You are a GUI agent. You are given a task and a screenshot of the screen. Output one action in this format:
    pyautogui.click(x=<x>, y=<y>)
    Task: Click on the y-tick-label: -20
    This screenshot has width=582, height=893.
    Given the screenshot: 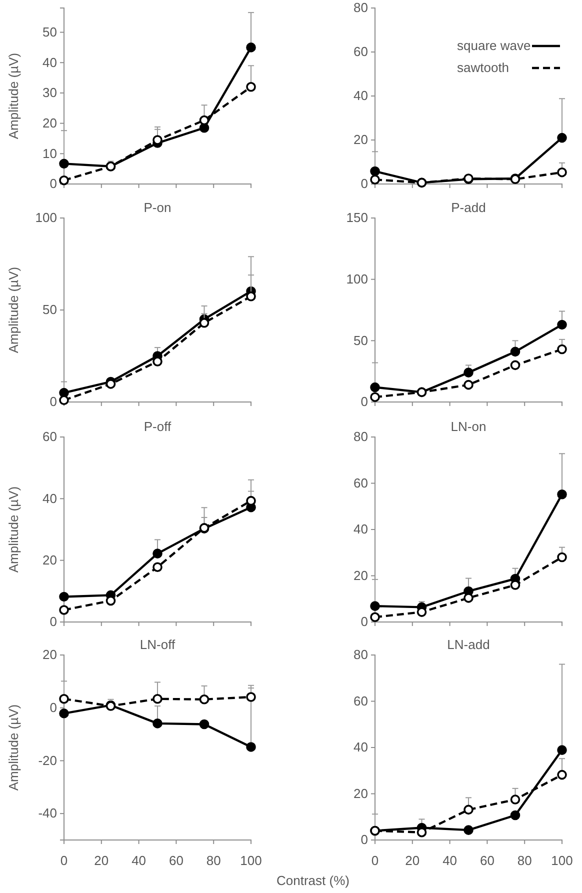 What is the action you would take?
    pyautogui.click(x=47, y=760)
    